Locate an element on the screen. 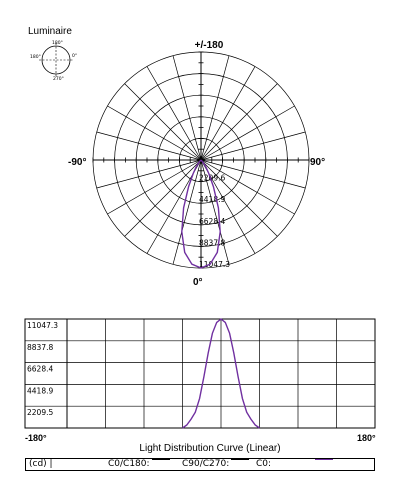 The image size is (400, 500). legend-swatch-c90c270 is located at coordinates (240, 459).